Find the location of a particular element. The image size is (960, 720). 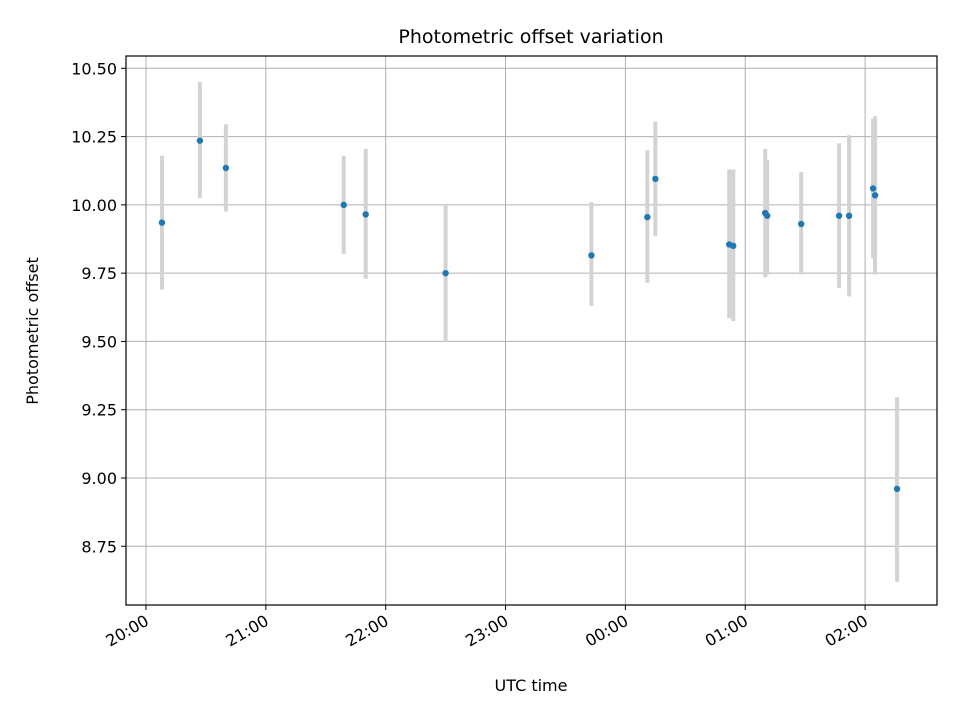

y-axis-title: Photometric offset is located at coordinates (32, 331).